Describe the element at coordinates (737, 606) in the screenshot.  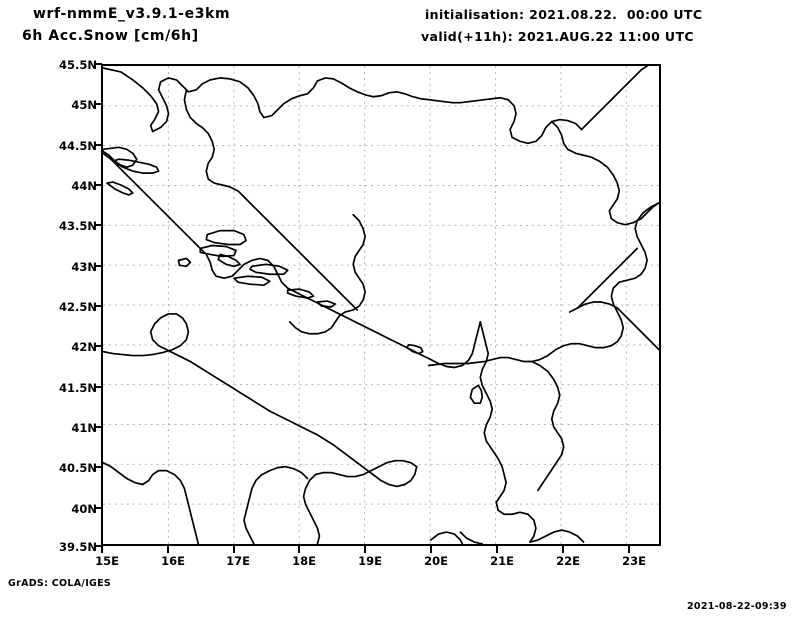
I see `render-timestamp-label: 2021-08-22-09:39` at that location.